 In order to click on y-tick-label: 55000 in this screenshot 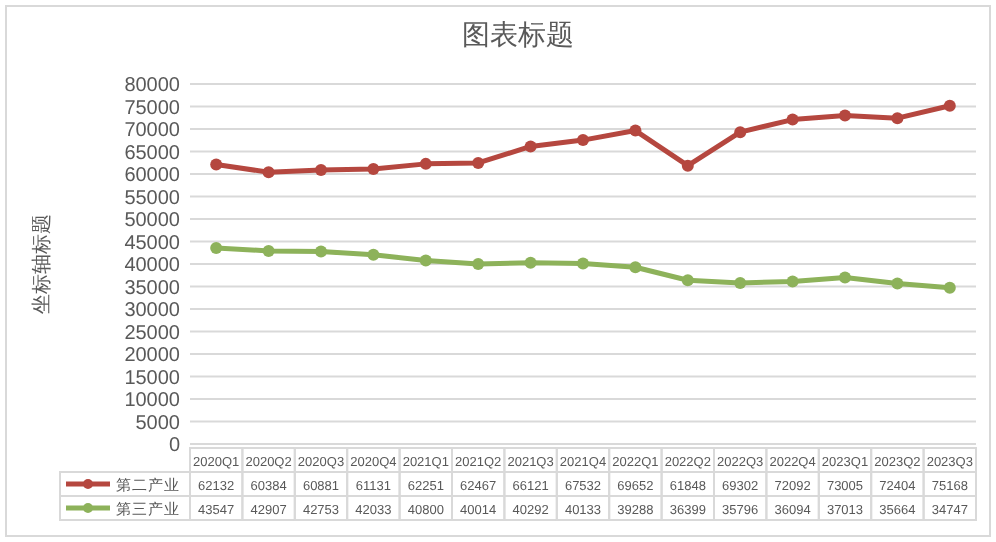, I will do `click(152, 198)`.